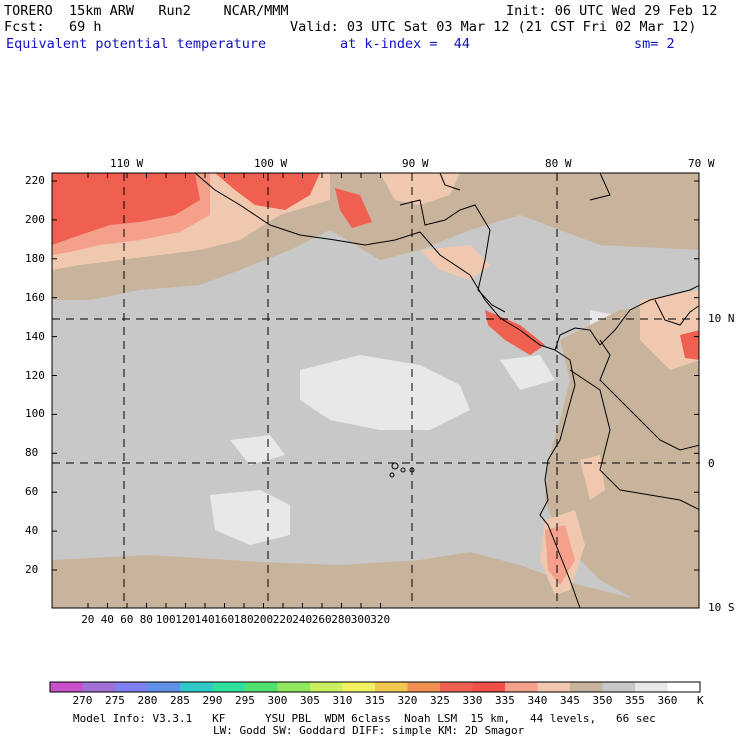  I want to click on y-tick-label: 180, so click(35, 258).